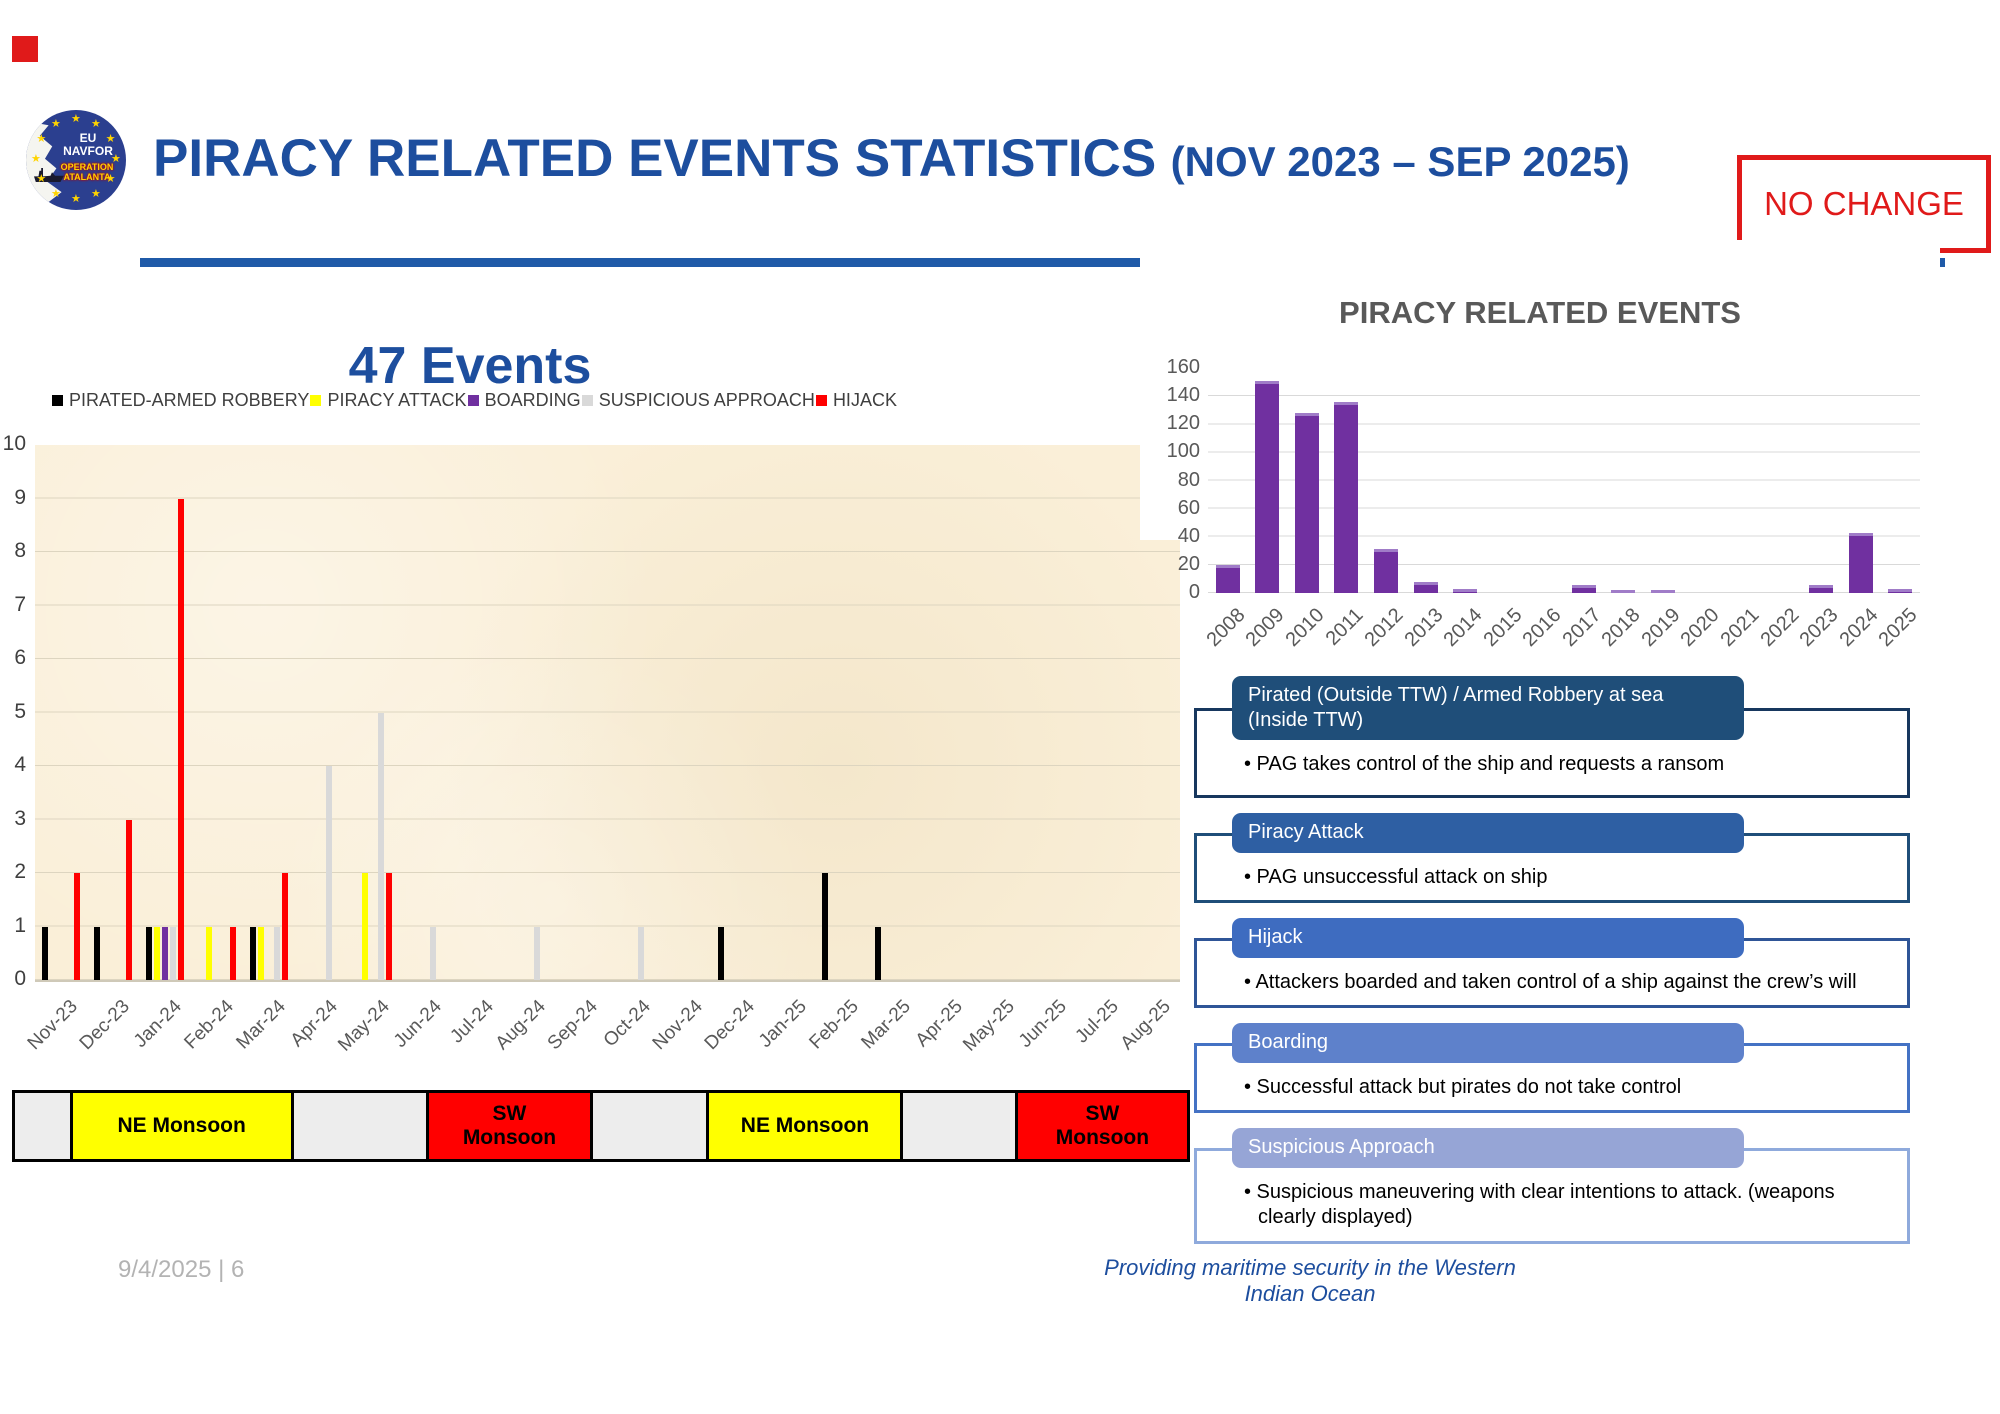  Describe the element at coordinates (864, 400) in the screenshot. I see `legend-label: HIJACK` at that location.